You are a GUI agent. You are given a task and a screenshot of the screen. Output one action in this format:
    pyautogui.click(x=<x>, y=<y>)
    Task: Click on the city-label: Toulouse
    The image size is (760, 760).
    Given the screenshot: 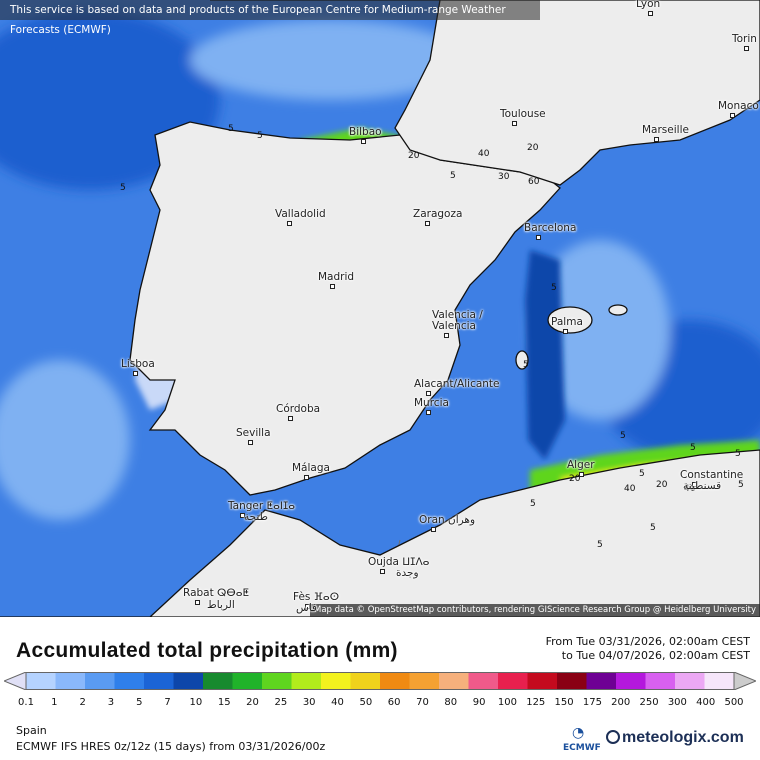 What is the action you would take?
    pyautogui.click(x=523, y=114)
    